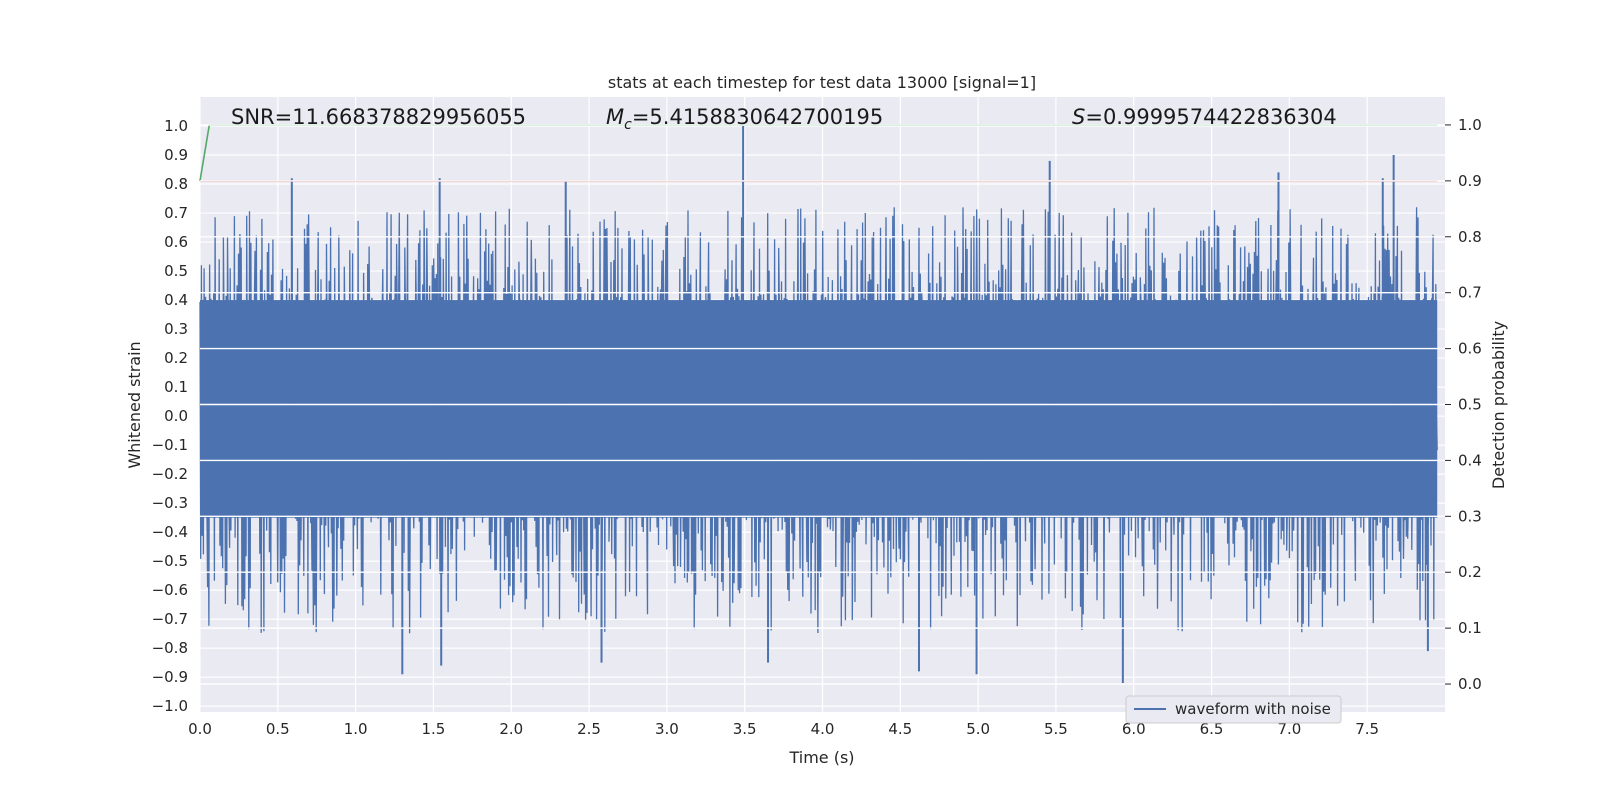 This screenshot has height=800, width=1600. I want to click on y-tick-label: 0.2, so click(176, 358).